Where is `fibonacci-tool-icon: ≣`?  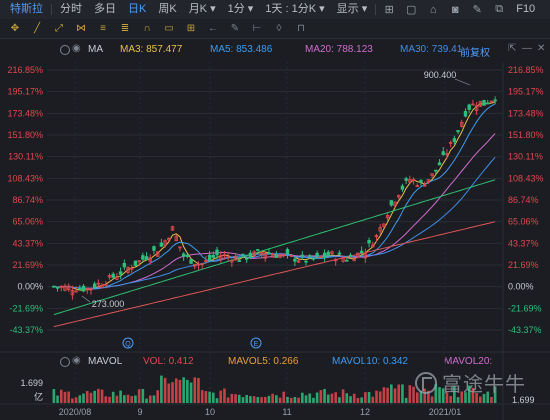
fibonacci-tool-icon: ≣ is located at coordinates (125, 28).